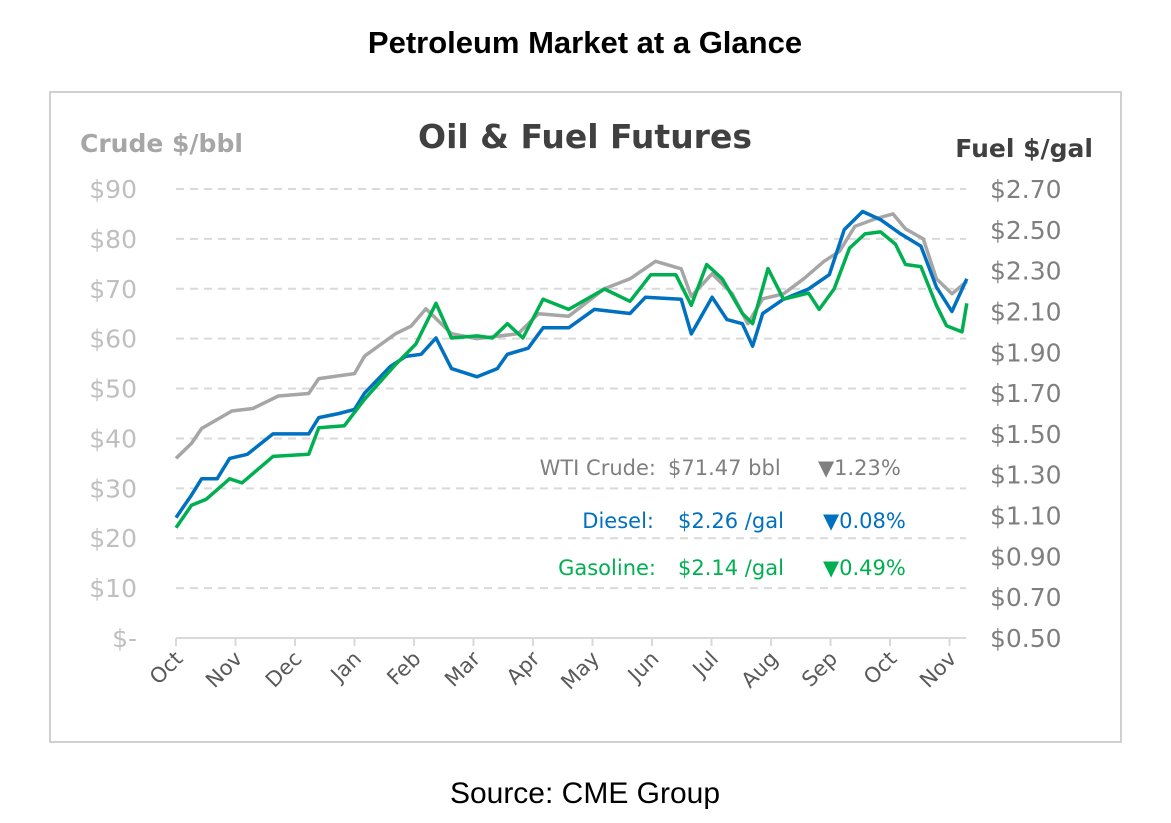  Describe the element at coordinates (113, 239) in the screenshot. I see `y-tick-label-left: $80` at that location.